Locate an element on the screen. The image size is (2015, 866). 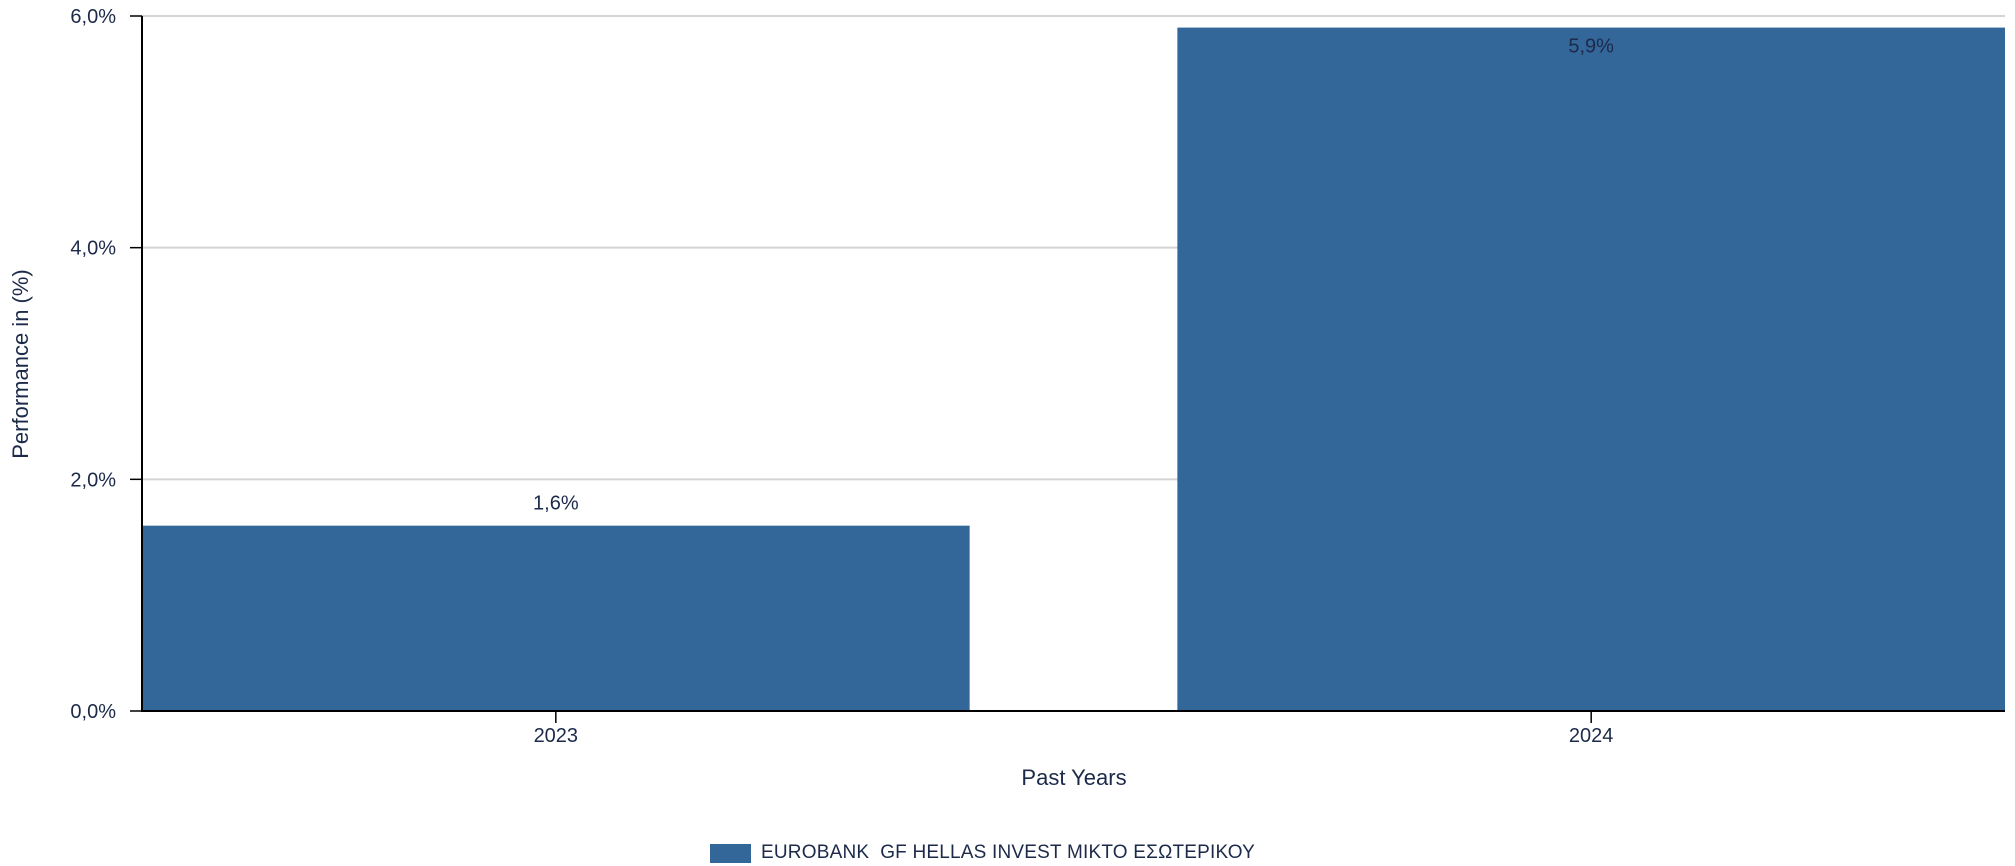
x-axis-title: Past Years is located at coordinates (1073, 777).